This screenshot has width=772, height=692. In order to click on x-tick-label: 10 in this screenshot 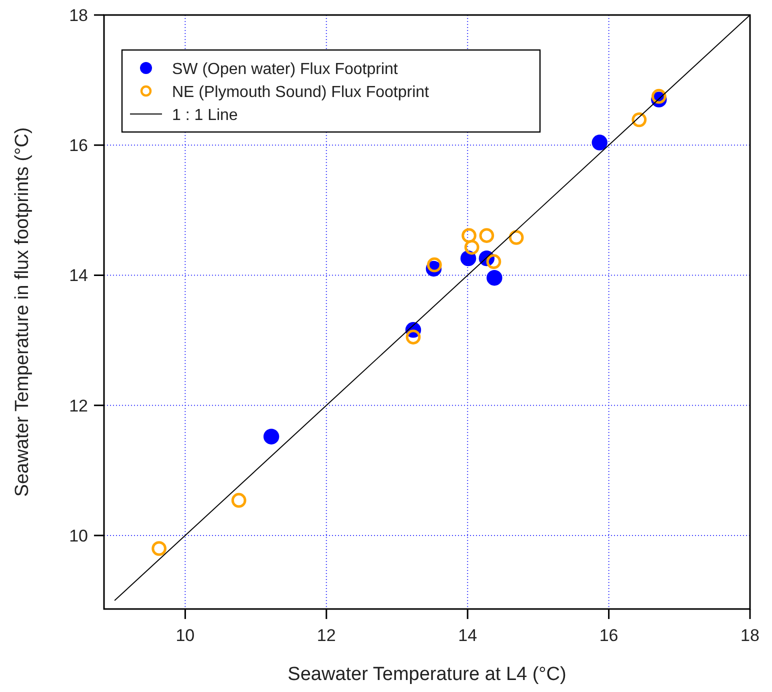, I will do `click(185, 635)`.